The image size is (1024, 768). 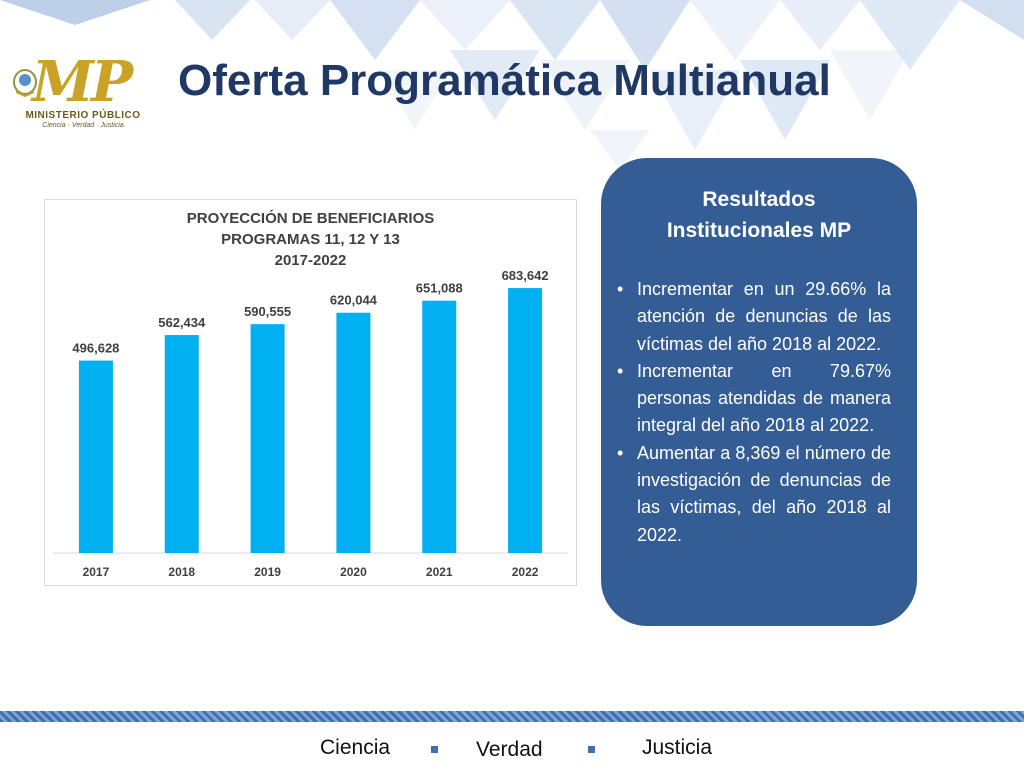 I want to click on x-tick-label-2021: 2021, so click(x=439, y=572).